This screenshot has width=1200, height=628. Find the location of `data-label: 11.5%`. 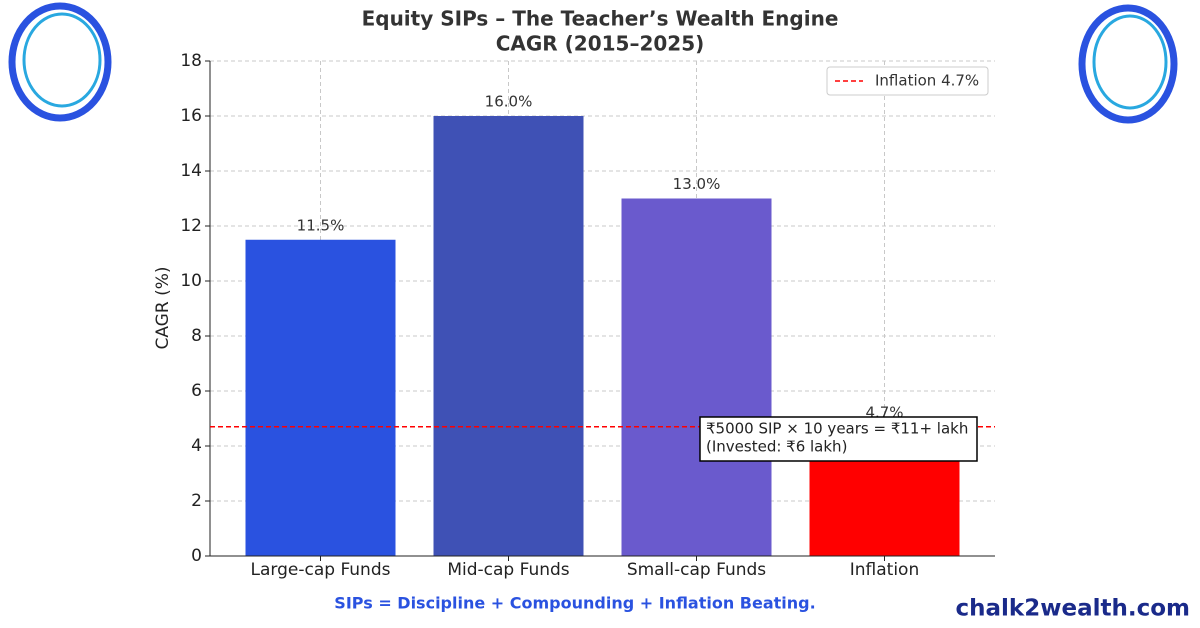

data-label: 11.5% is located at coordinates (321, 225).